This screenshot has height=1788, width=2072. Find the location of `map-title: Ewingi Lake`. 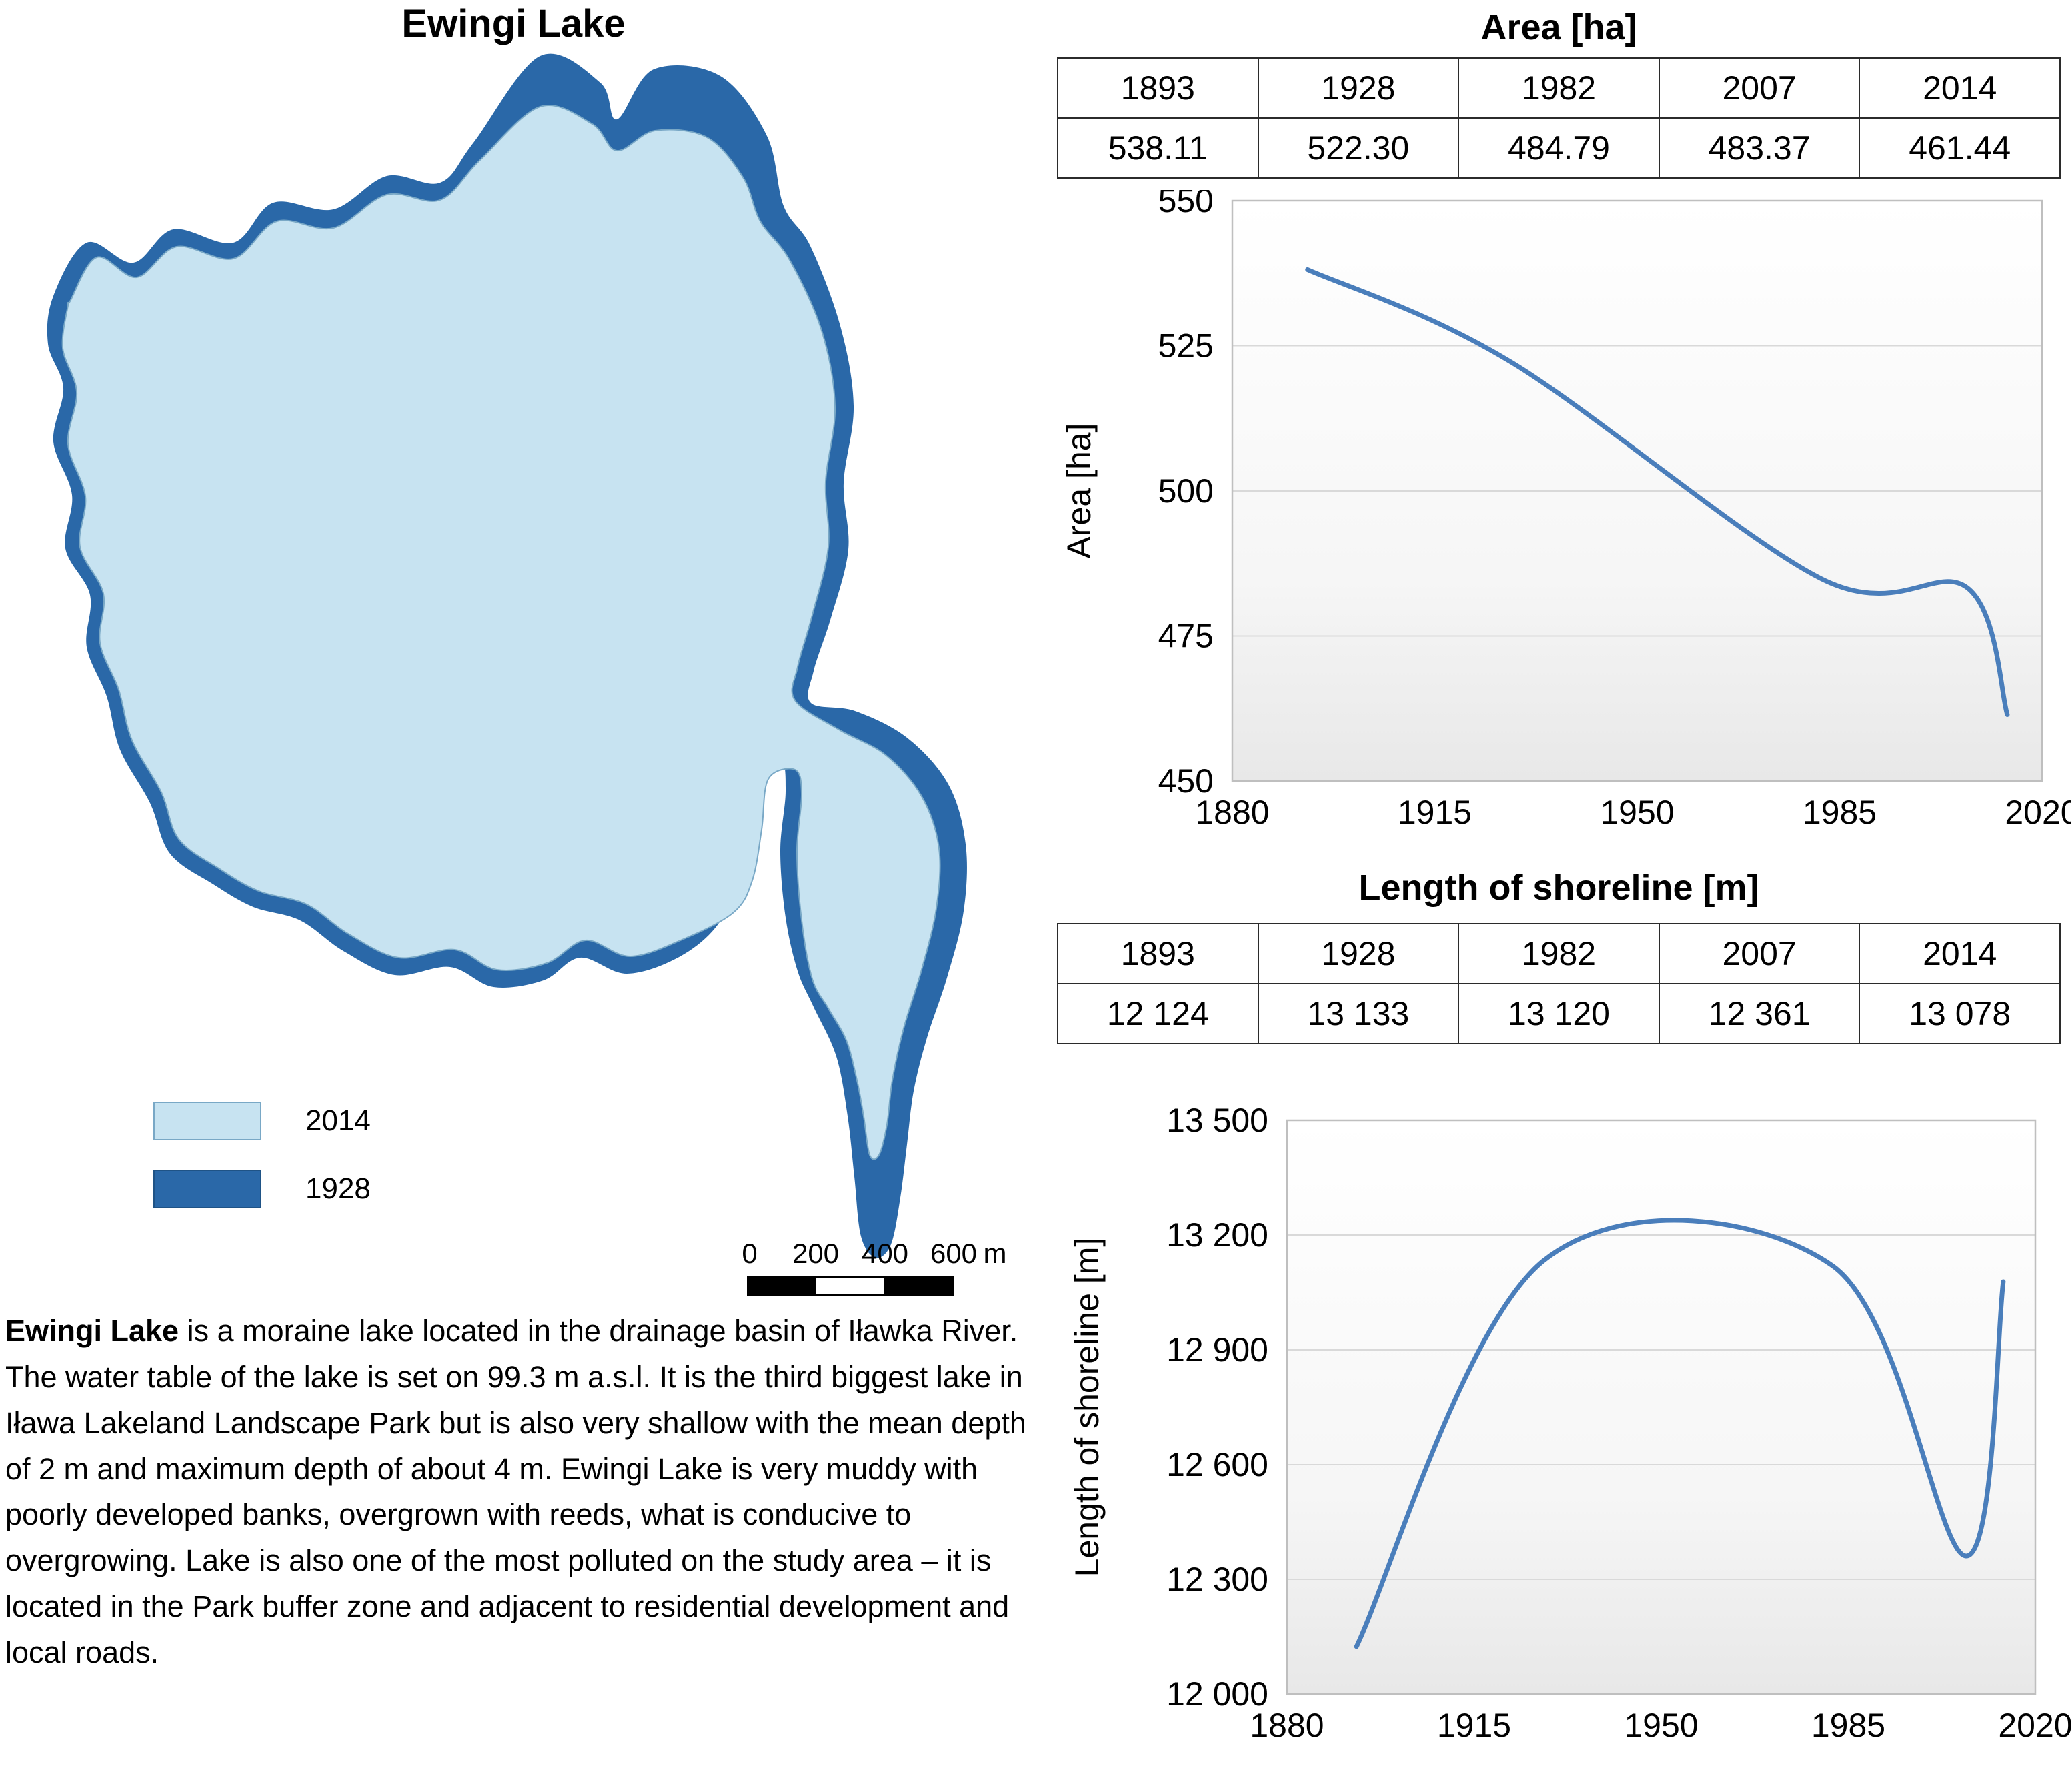

map-title: Ewingi Lake is located at coordinates (513, 23).